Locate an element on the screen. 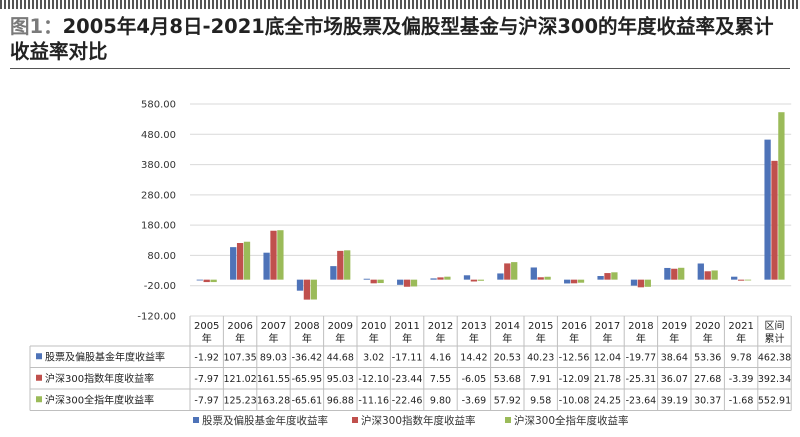  data-label: 9.80 is located at coordinates (440, 400).